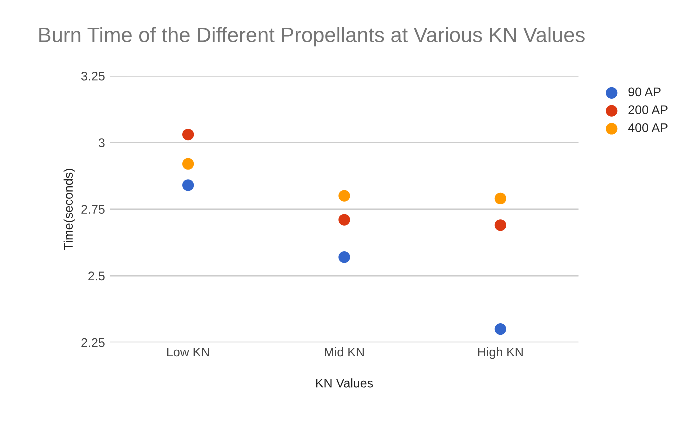  Describe the element at coordinates (312, 37) in the screenshot. I see `chart-title: Burn Time of the Different Propellants at Various KN Values` at that location.